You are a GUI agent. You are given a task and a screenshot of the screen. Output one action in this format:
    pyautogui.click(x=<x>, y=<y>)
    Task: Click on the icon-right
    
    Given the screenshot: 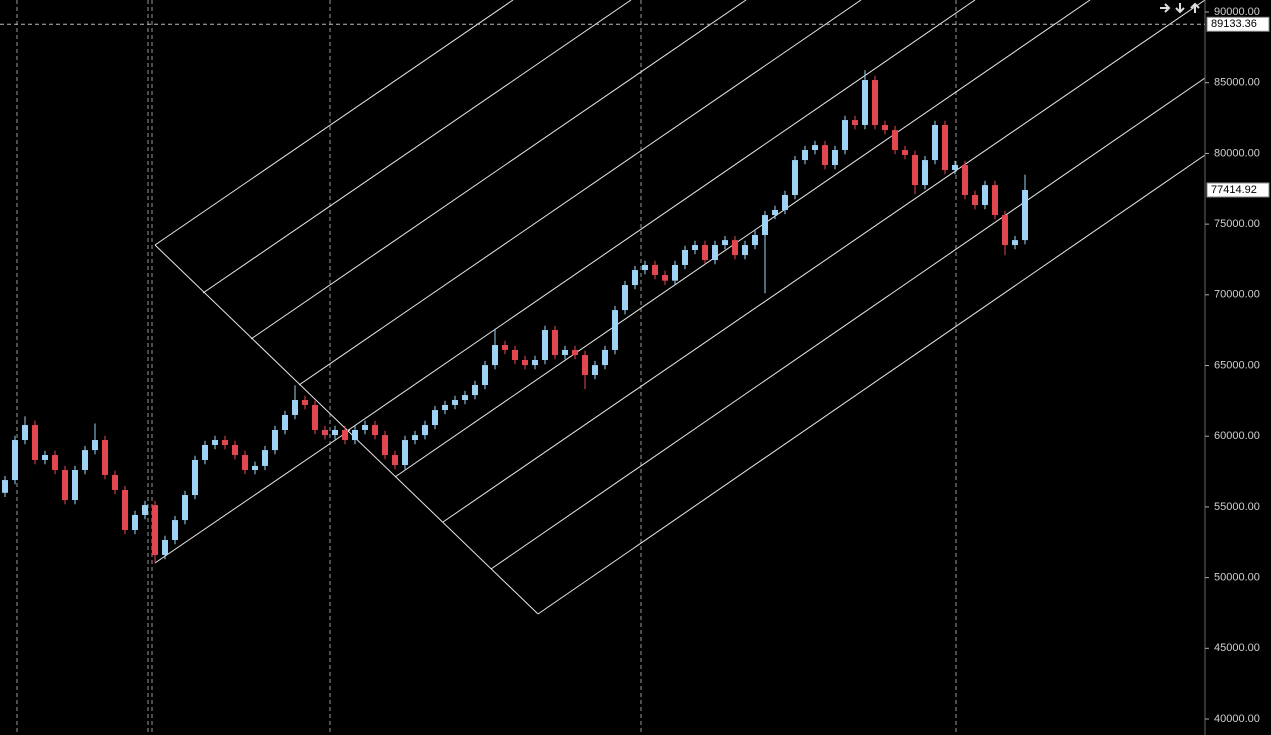 What is the action you would take?
    pyautogui.click(x=1165, y=8)
    